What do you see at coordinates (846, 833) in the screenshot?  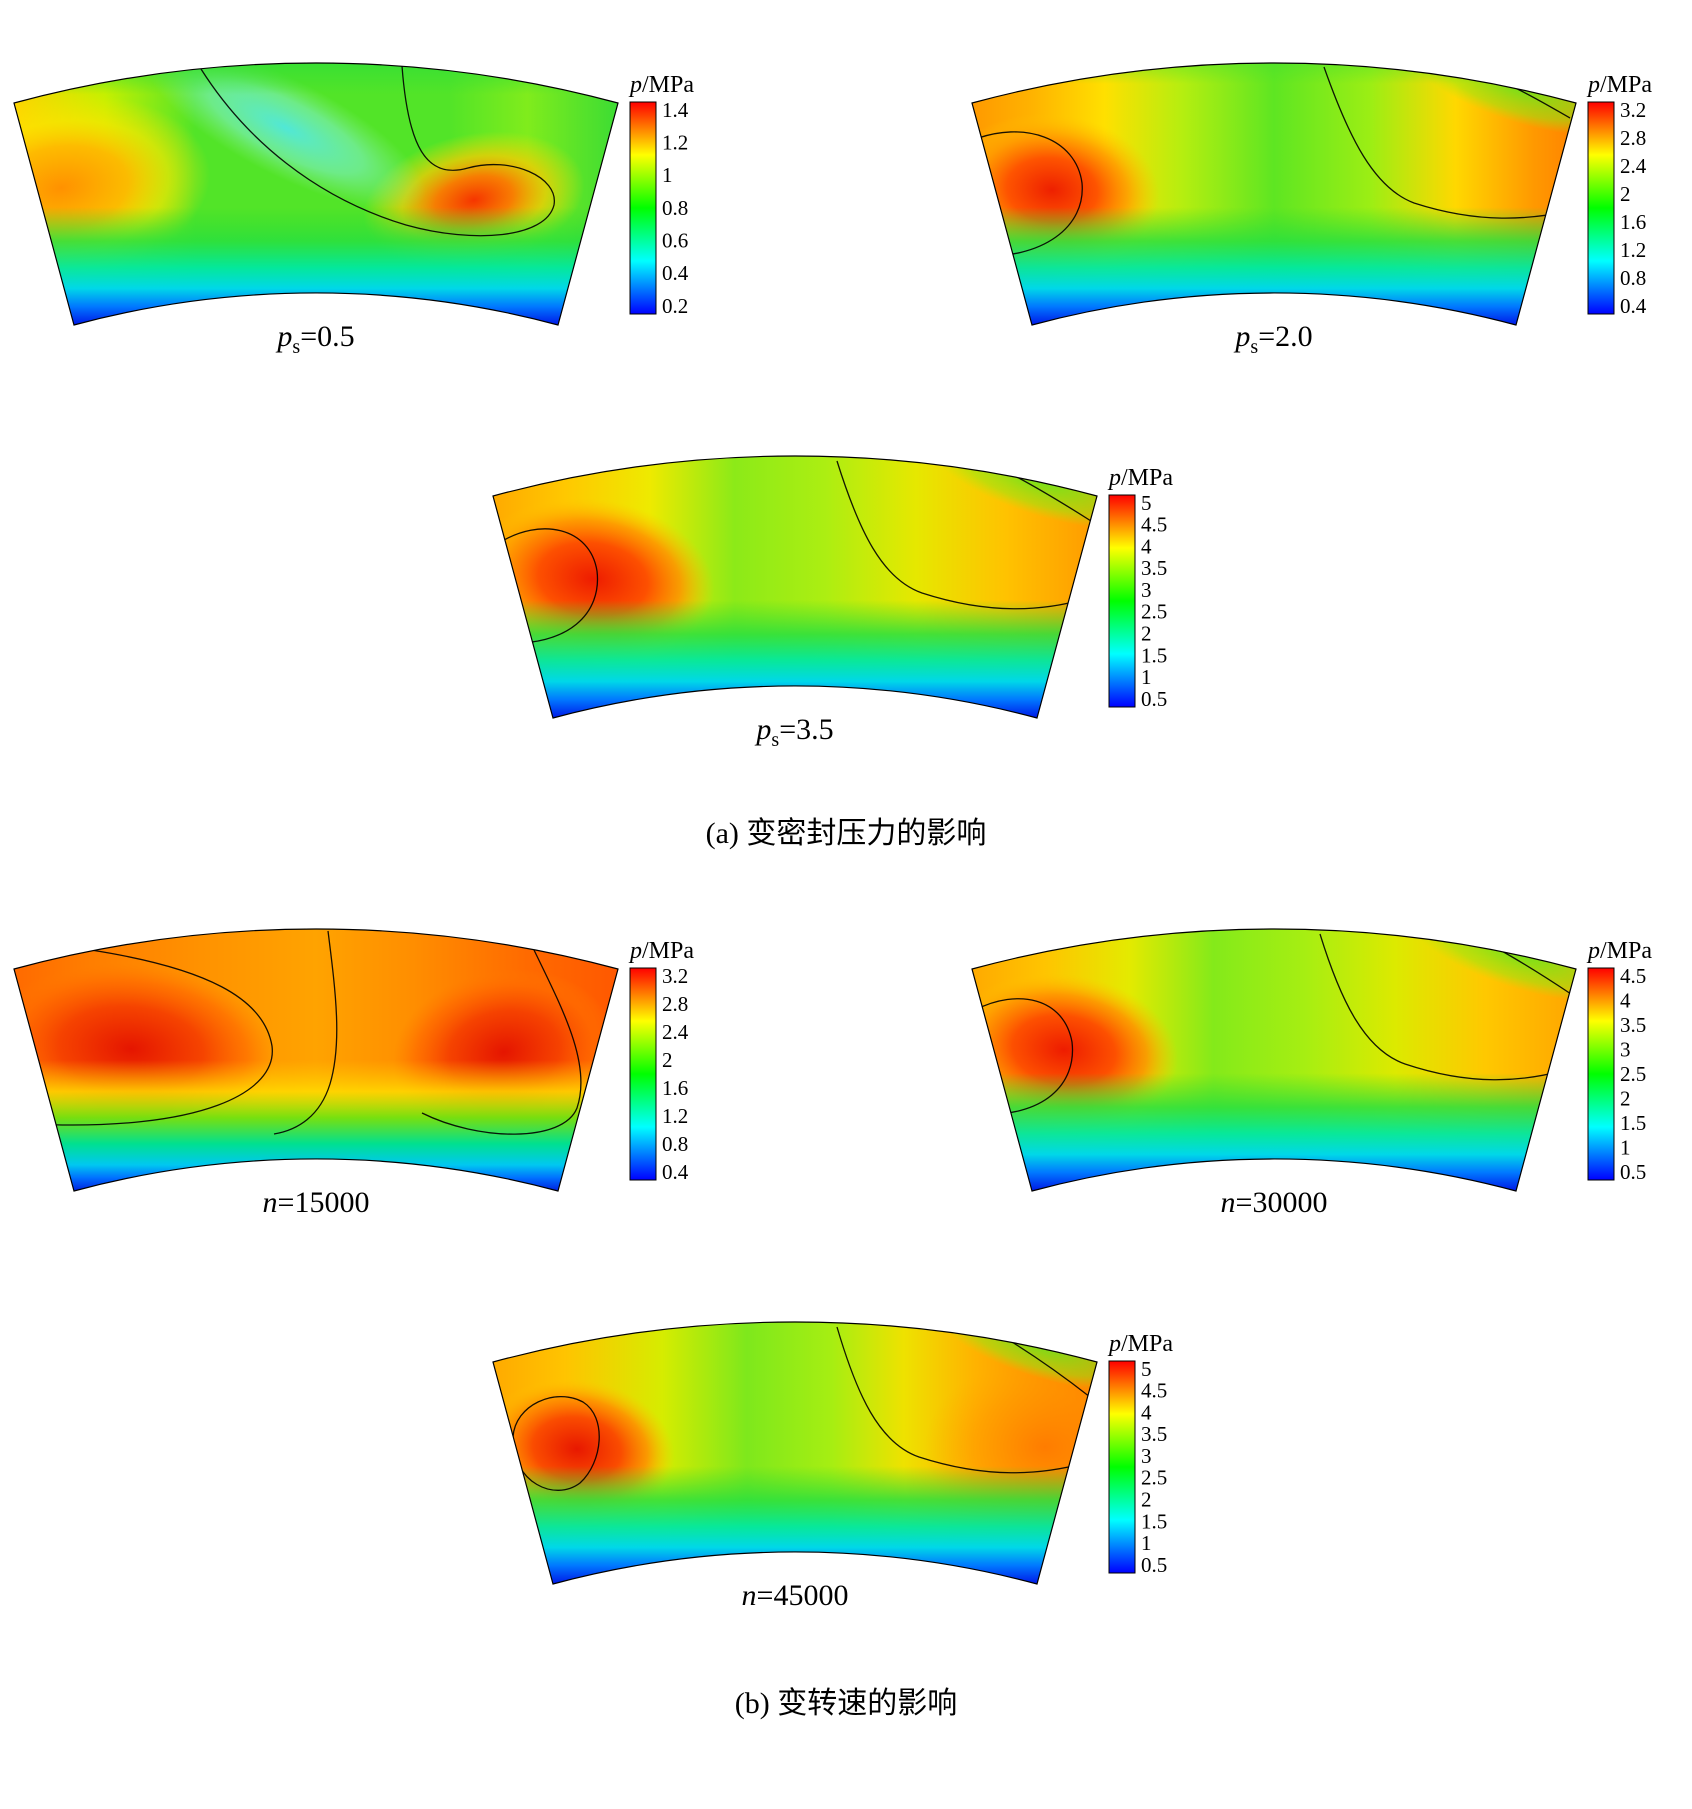 I see `caption-a: (a) 变密封压力的影响` at bounding box center [846, 833].